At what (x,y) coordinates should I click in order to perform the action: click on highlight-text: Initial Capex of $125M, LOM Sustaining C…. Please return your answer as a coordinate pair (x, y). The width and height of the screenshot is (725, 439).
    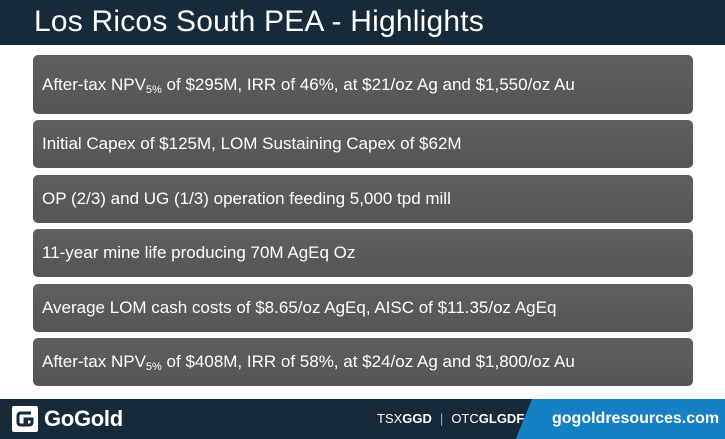
    Looking at the image, I should click on (252, 143).